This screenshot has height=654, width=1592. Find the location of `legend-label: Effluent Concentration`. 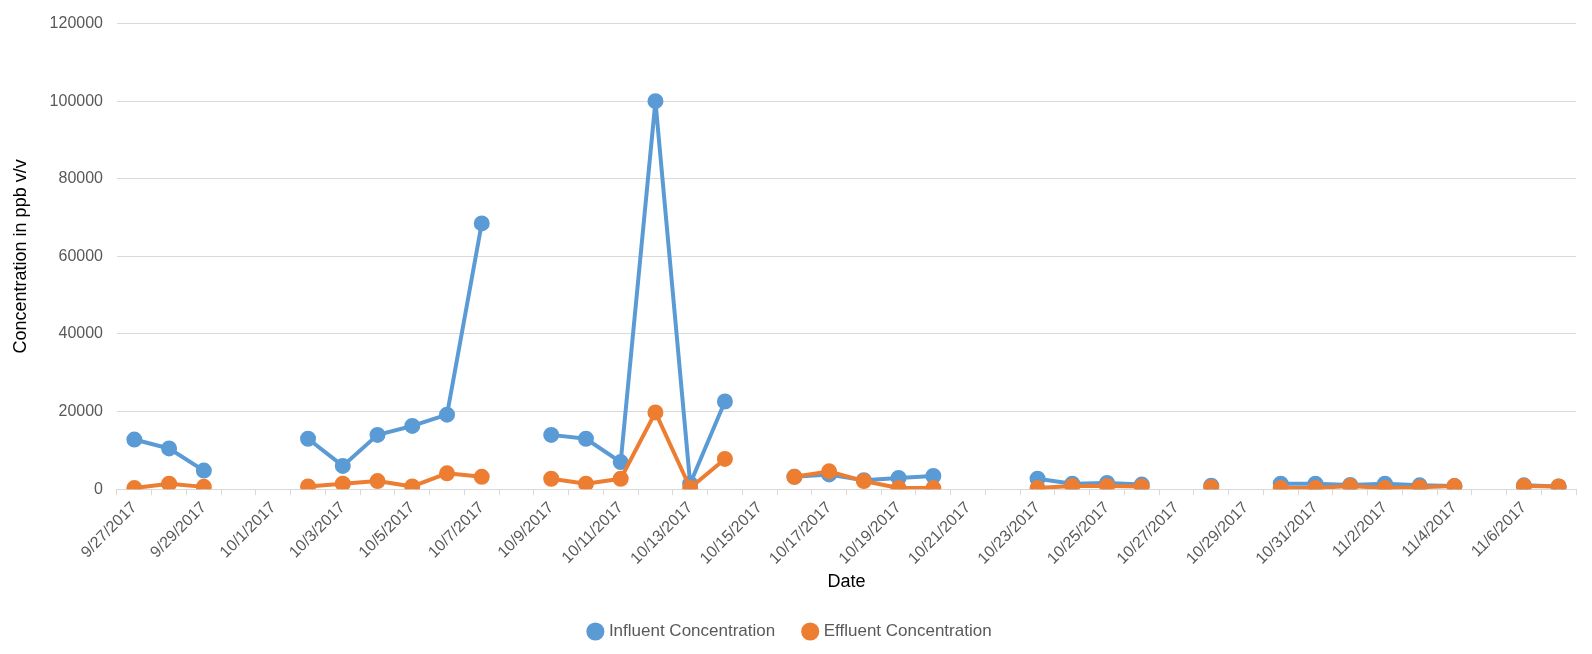

legend-label: Effluent Concentration is located at coordinates (907, 631).